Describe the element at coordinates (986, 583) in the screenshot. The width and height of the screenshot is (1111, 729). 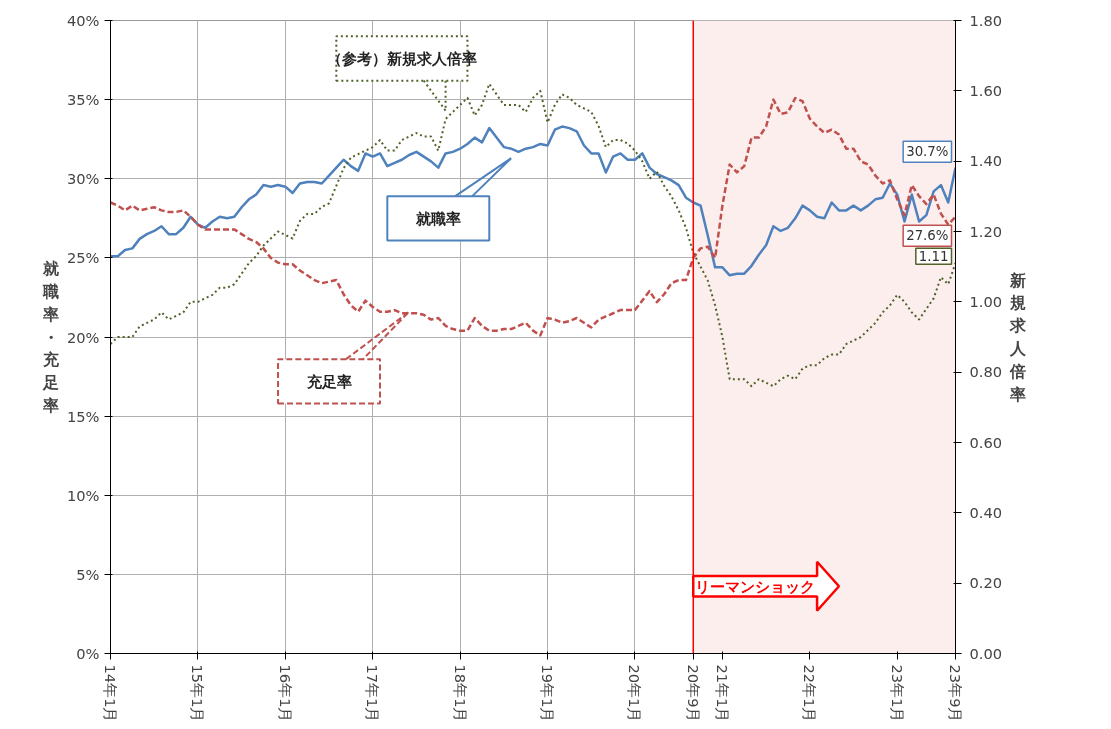
I see `y2-tick-label: 0.20` at that location.